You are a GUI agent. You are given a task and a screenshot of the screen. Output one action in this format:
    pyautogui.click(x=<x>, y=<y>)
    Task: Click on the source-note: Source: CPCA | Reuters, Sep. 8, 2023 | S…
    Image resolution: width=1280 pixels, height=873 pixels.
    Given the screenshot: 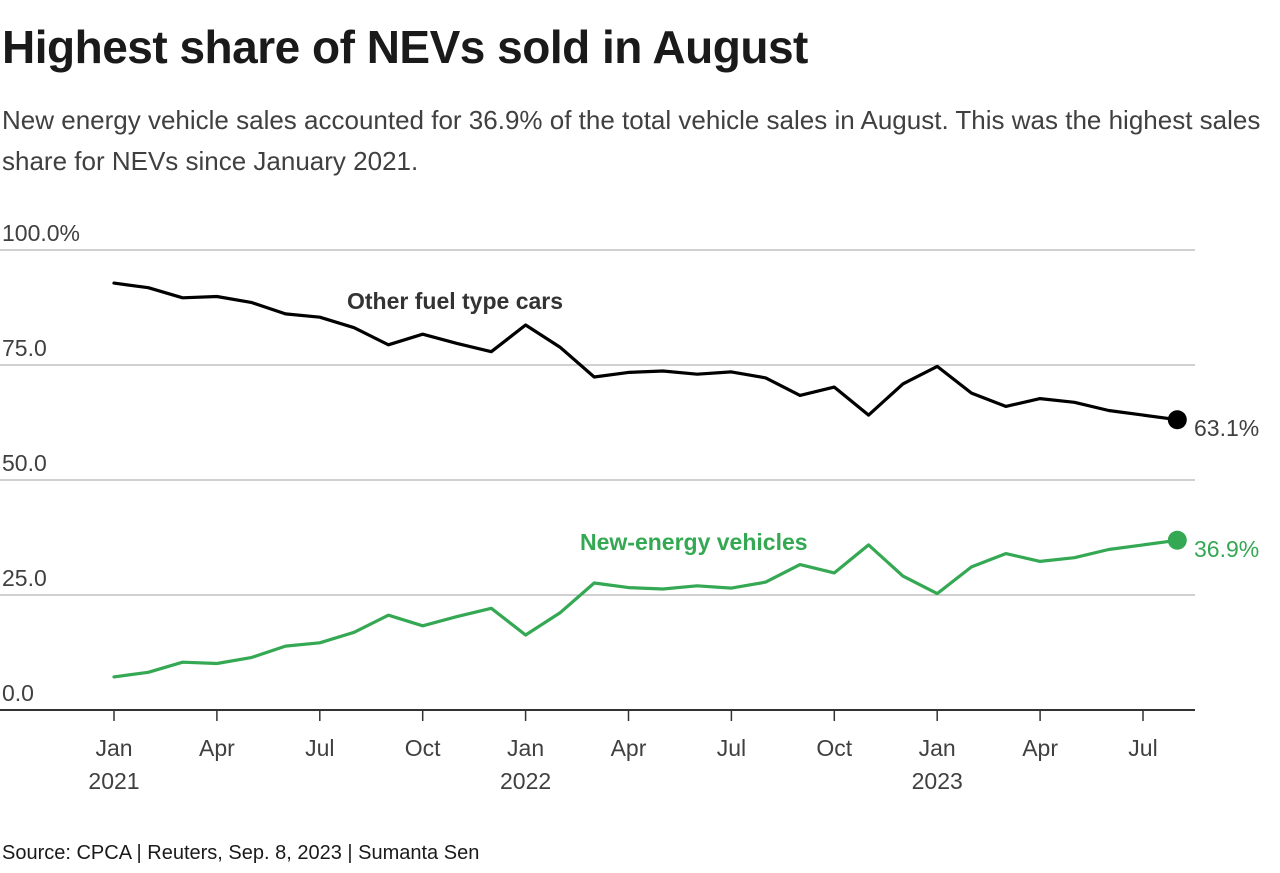 What is the action you would take?
    pyautogui.click(x=241, y=853)
    